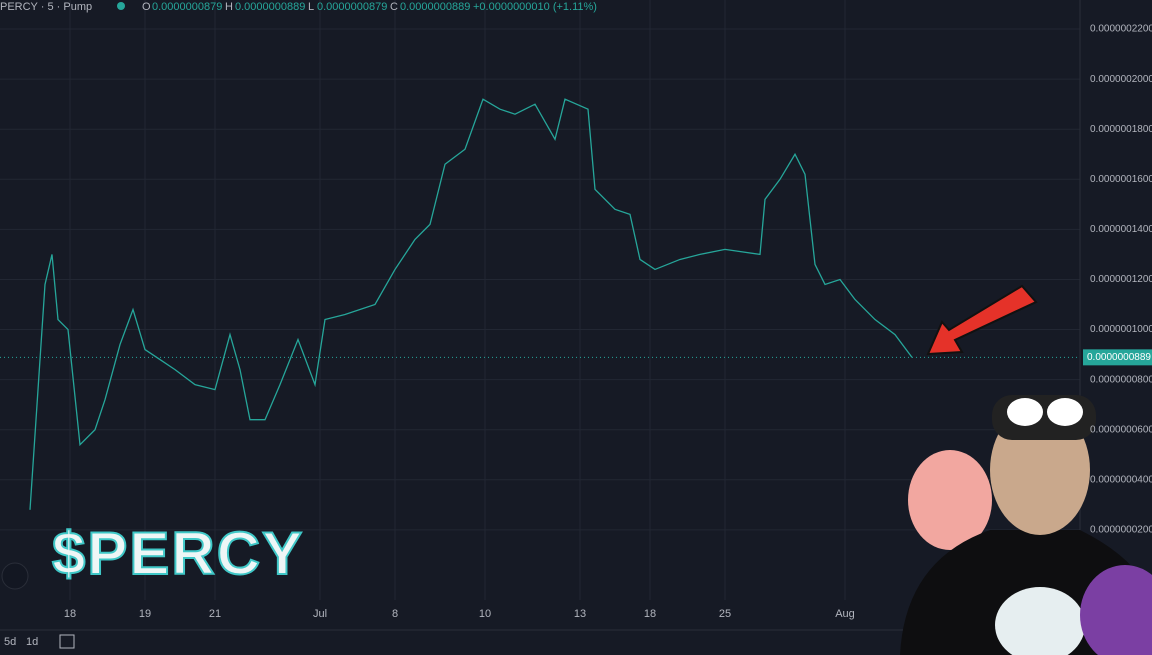 The width and height of the screenshot is (1152, 655). What do you see at coordinates (435, 7) in the screenshot?
I see `close: 0.0000000889` at bounding box center [435, 7].